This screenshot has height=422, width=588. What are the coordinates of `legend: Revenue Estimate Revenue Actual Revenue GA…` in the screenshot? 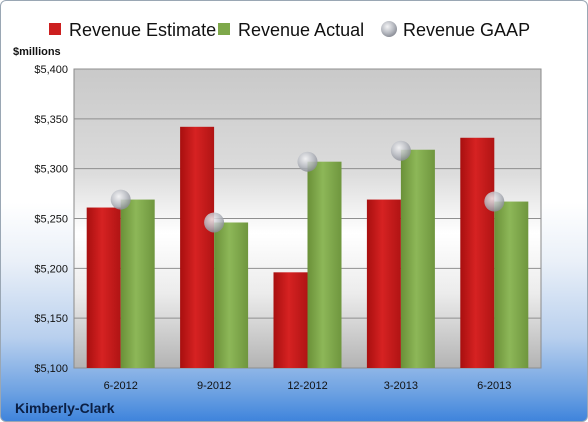 It's located at (289, 30).